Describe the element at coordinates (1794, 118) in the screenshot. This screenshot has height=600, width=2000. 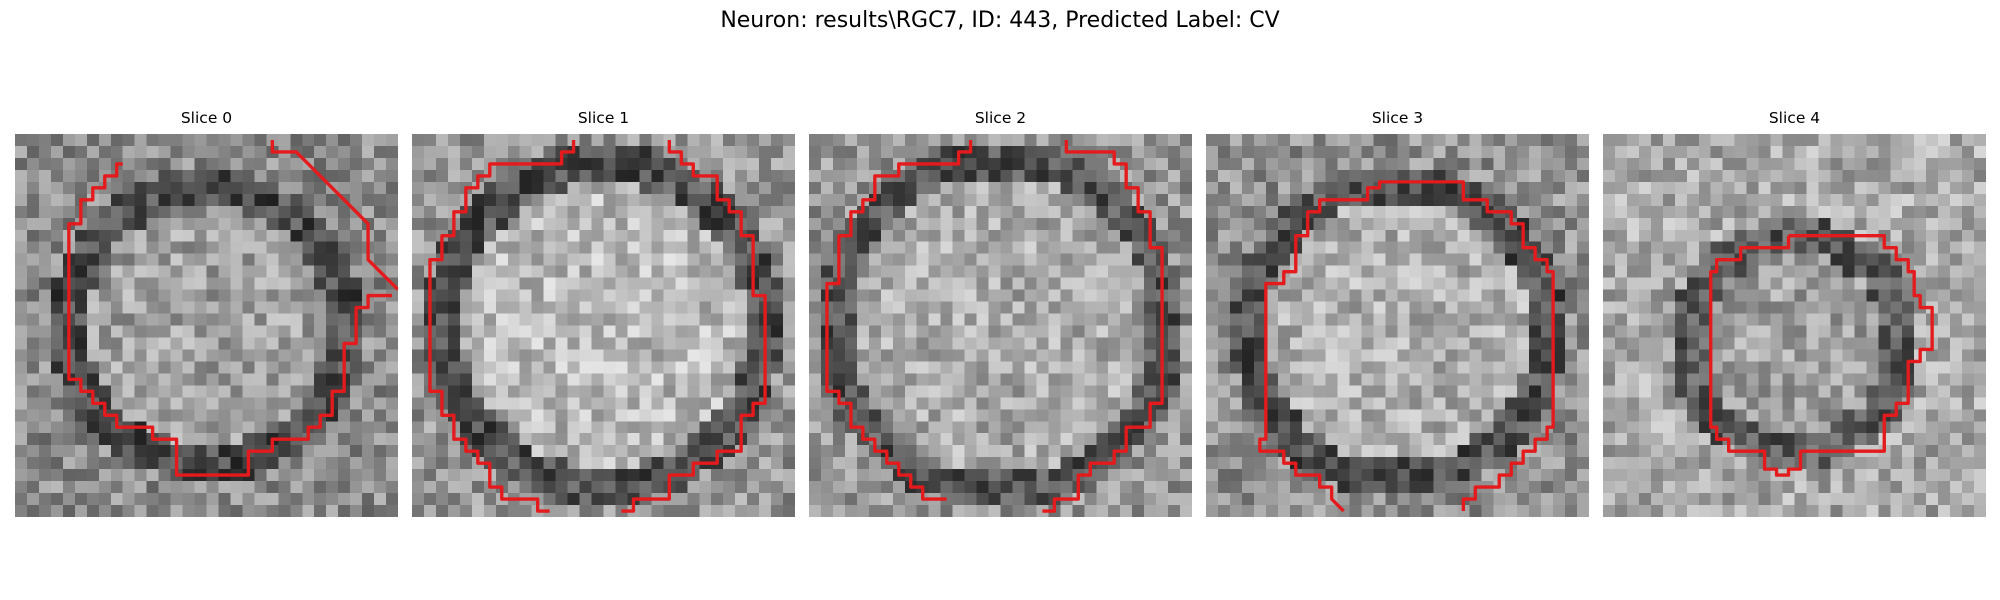
I see `slice-title: Slice 4` at that location.